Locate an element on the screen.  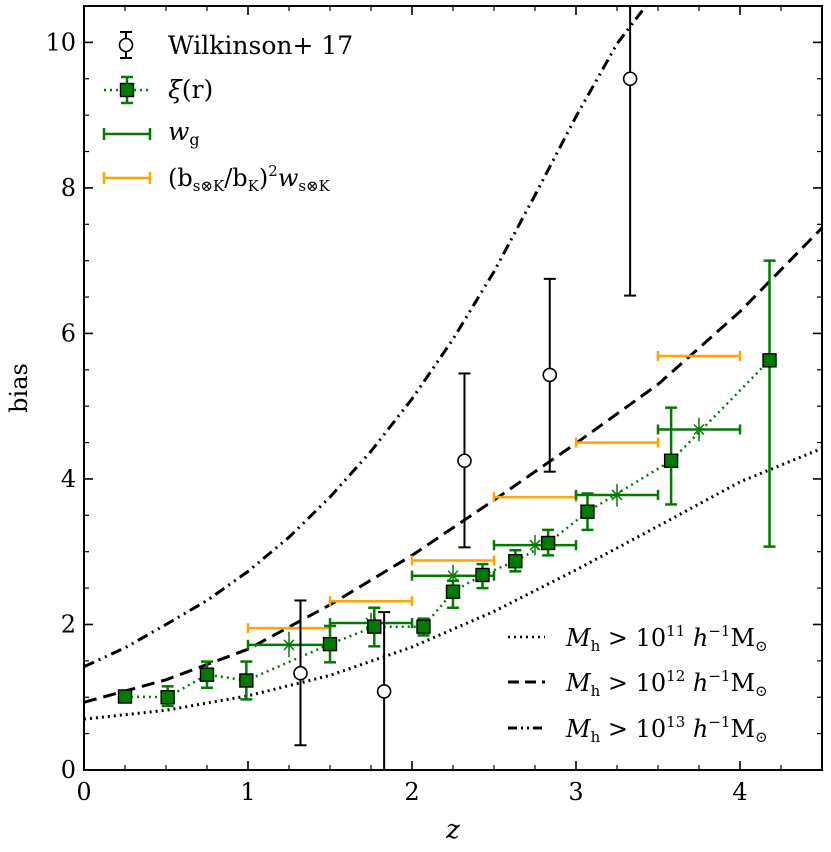
legend-cross-sub2: K is located at coordinates (254, 186).